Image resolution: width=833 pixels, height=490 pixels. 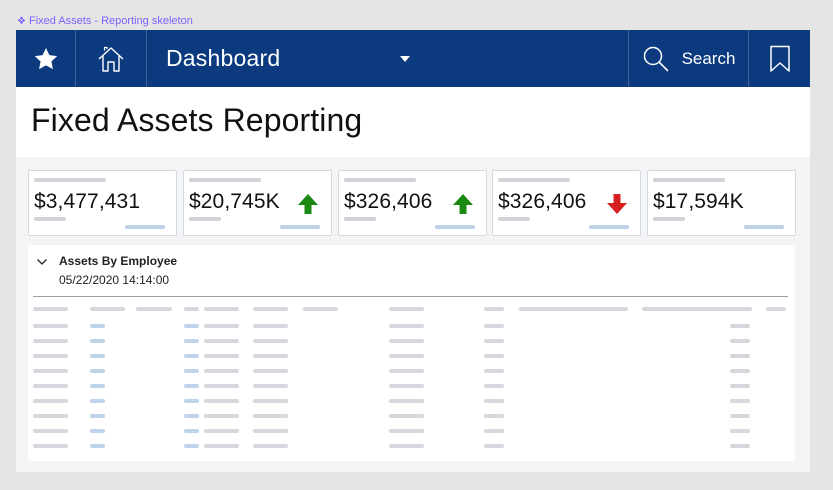 I want to click on kpi-value: $17,594K, so click(x=698, y=201).